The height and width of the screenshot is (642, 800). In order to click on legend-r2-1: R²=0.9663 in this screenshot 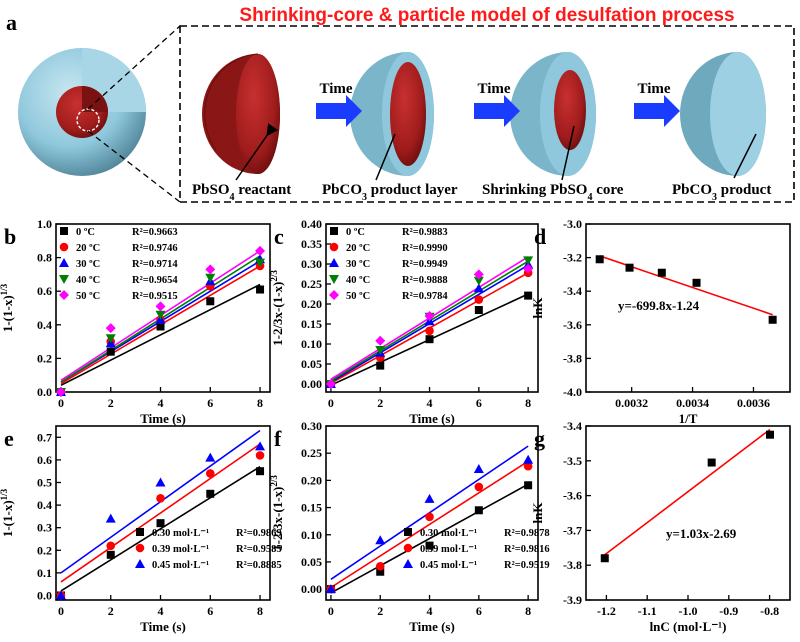, I will do `click(155, 232)`.